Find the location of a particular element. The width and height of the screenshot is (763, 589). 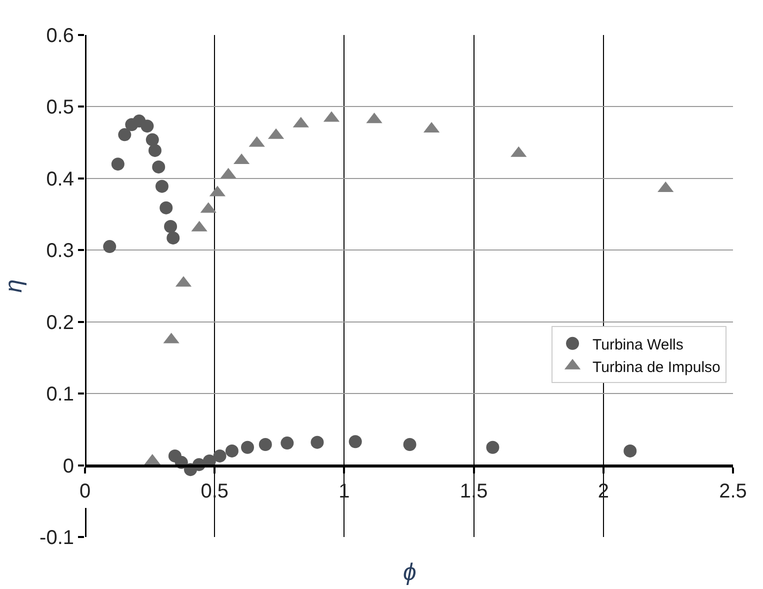

x-tick-label: 0 is located at coordinates (85, 491).